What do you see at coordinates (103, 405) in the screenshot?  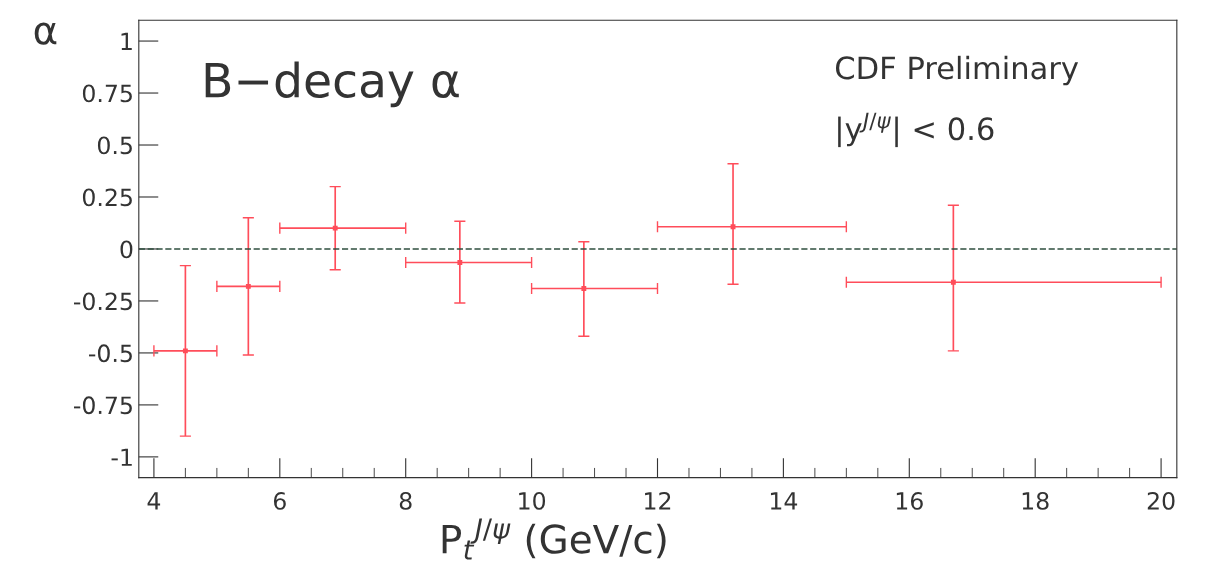 I see `y-tick-label: -0.75` at bounding box center [103, 405].